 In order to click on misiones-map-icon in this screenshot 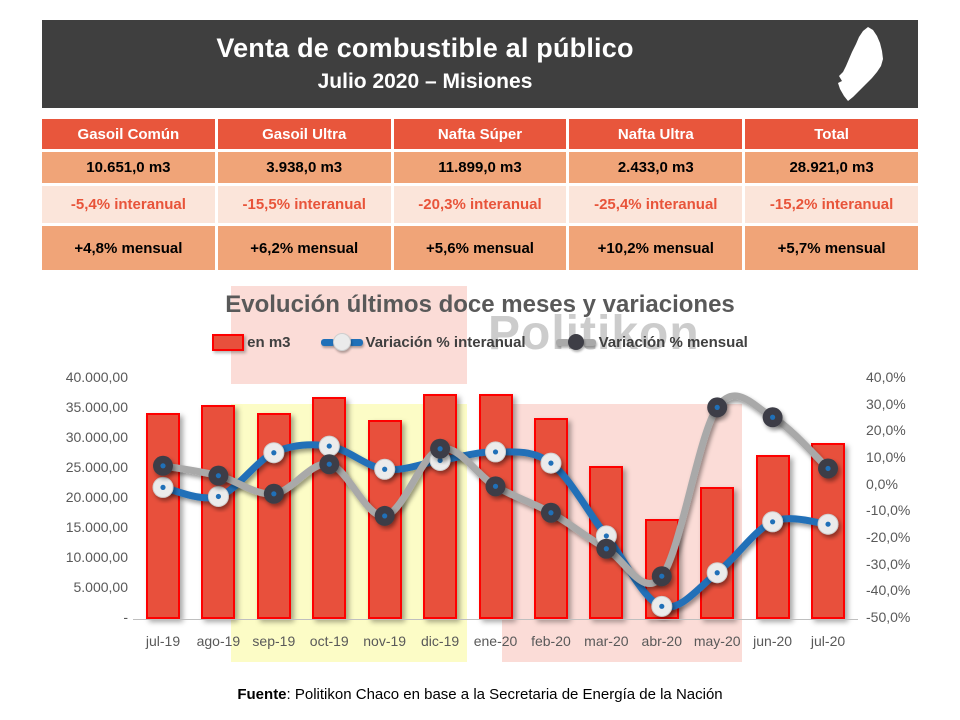, I will do `click(860, 64)`.